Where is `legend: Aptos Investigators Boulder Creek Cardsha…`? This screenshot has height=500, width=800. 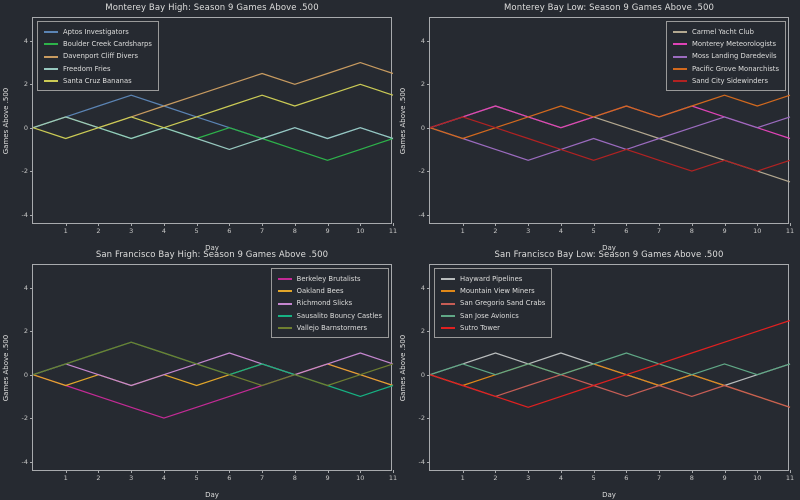
legend: Aptos Investigators Boulder Creek Cardsha… is located at coordinates (98, 56).